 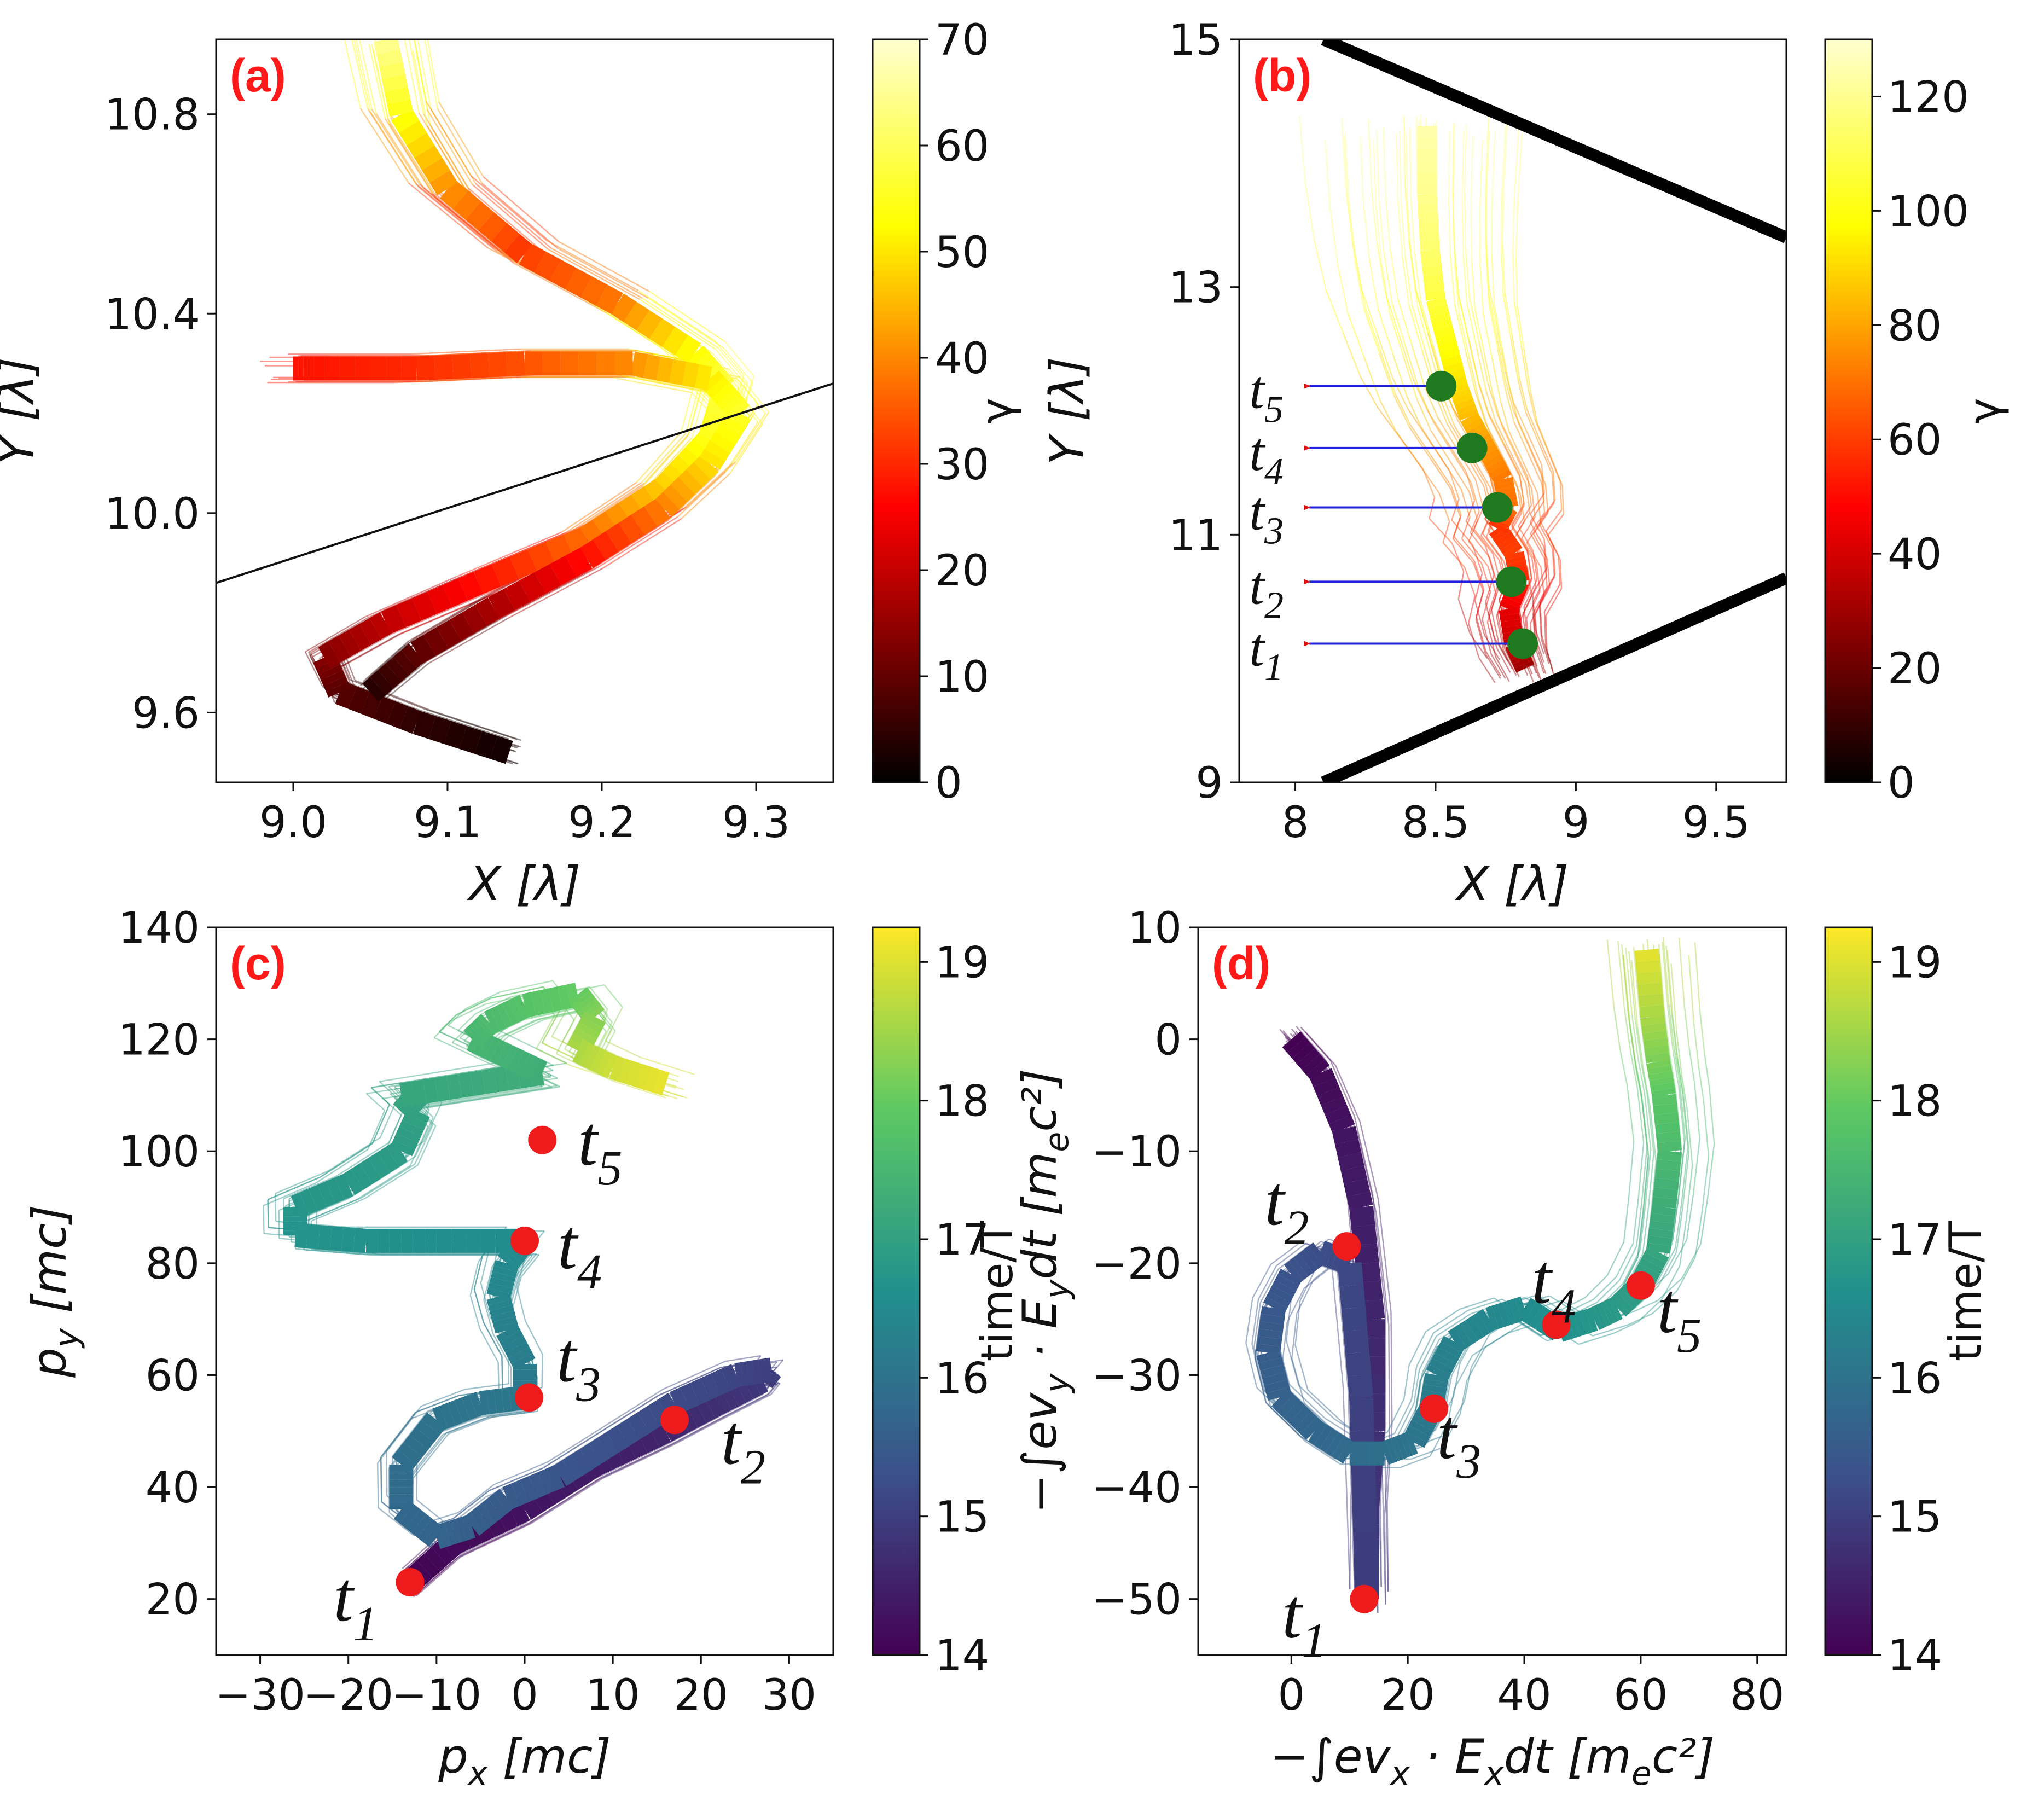 What do you see at coordinates (1929, 97) in the screenshot?
I see `colorbar-tick-label: 120` at bounding box center [1929, 97].